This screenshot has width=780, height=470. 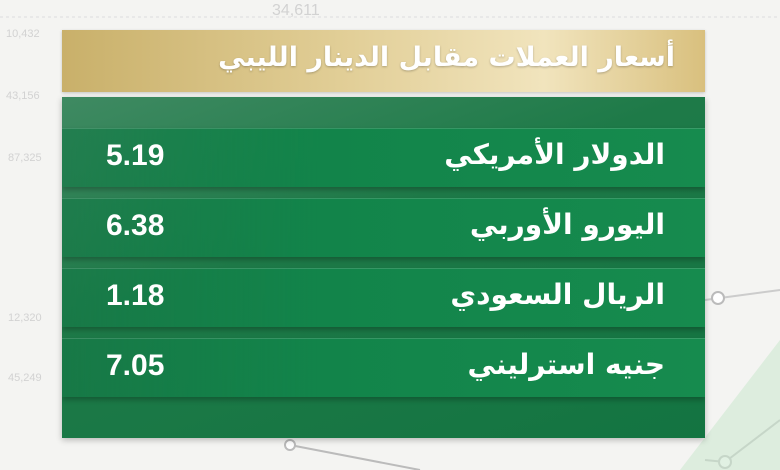 I want to click on currency-name: جنيه استرليني, so click(x=566, y=364).